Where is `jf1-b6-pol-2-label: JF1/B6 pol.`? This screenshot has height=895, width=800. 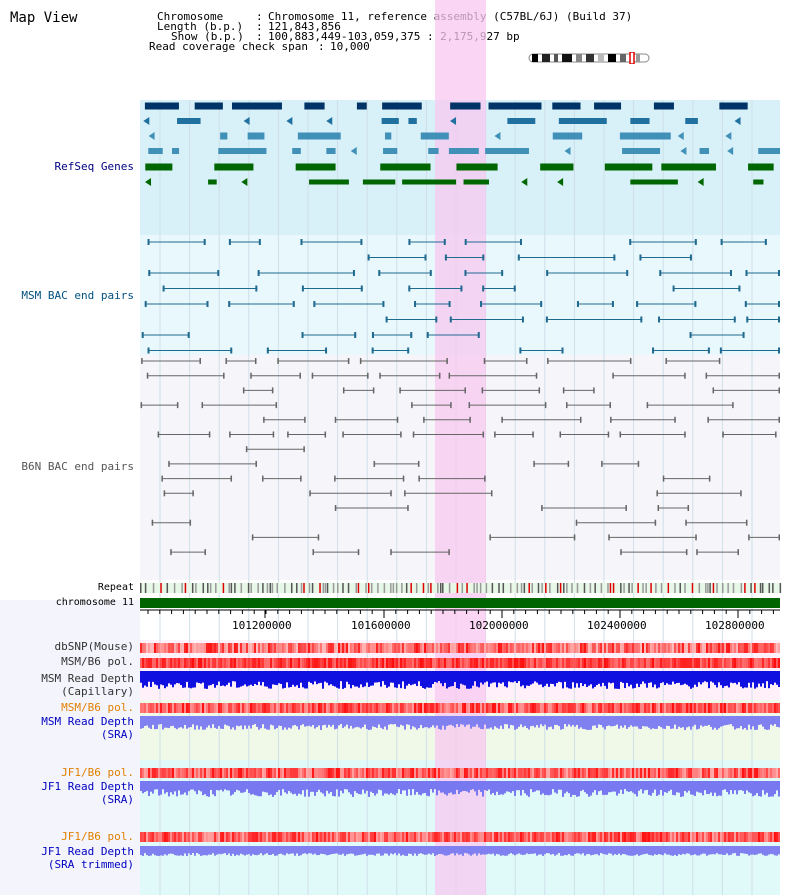
jf1-b6-pol-2-label: JF1/B6 pol. is located at coordinates (97, 836).